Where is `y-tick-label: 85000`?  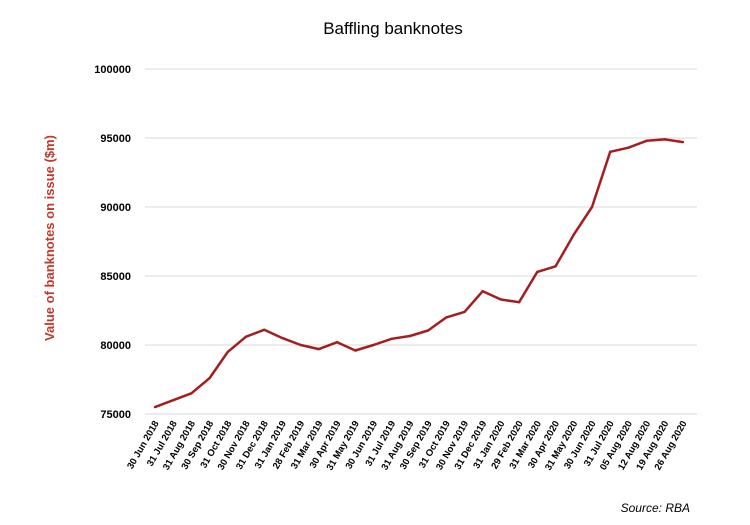 y-tick-label: 85000 is located at coordinates (115, 277).